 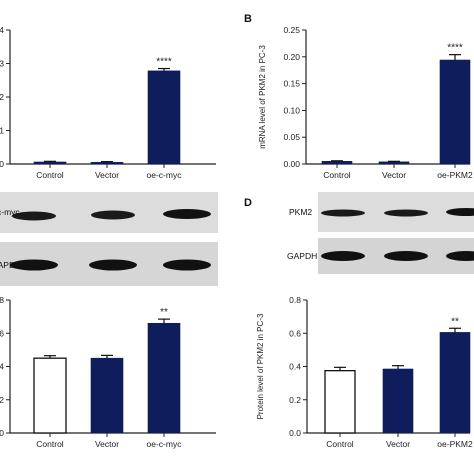 What do you see at coordinates (291, 137) in the screenshot?
I see `y-tick-label: 0.05` at bounding box center [291, 137].